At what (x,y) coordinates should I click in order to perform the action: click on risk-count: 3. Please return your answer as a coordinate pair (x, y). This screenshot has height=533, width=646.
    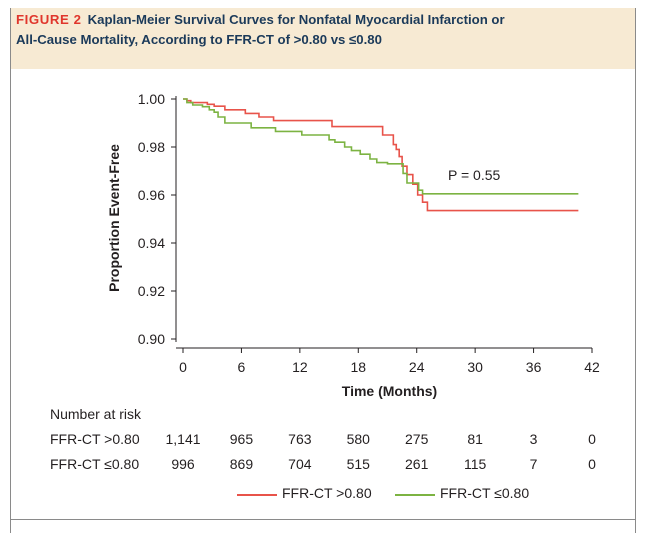
    Looking at the image, I should click on (533, 439).